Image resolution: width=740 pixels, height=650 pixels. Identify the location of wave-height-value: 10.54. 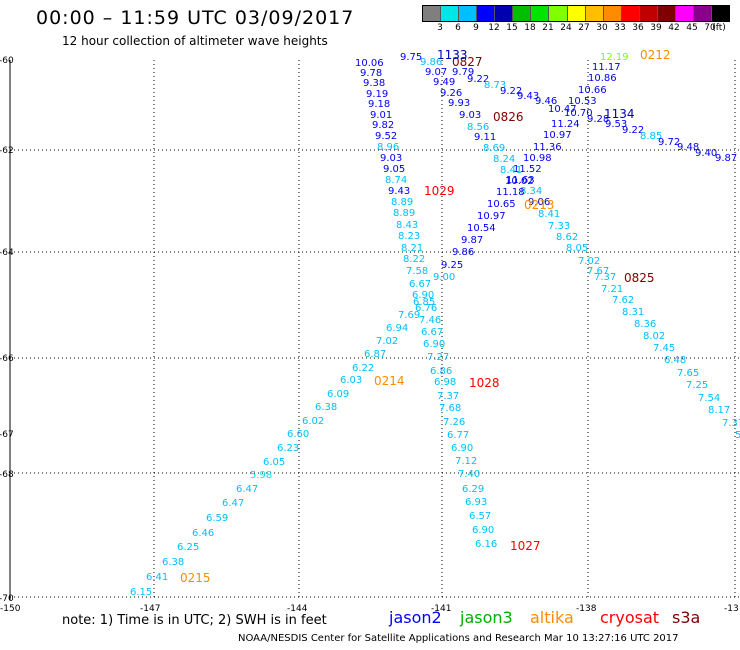
(481, 228).